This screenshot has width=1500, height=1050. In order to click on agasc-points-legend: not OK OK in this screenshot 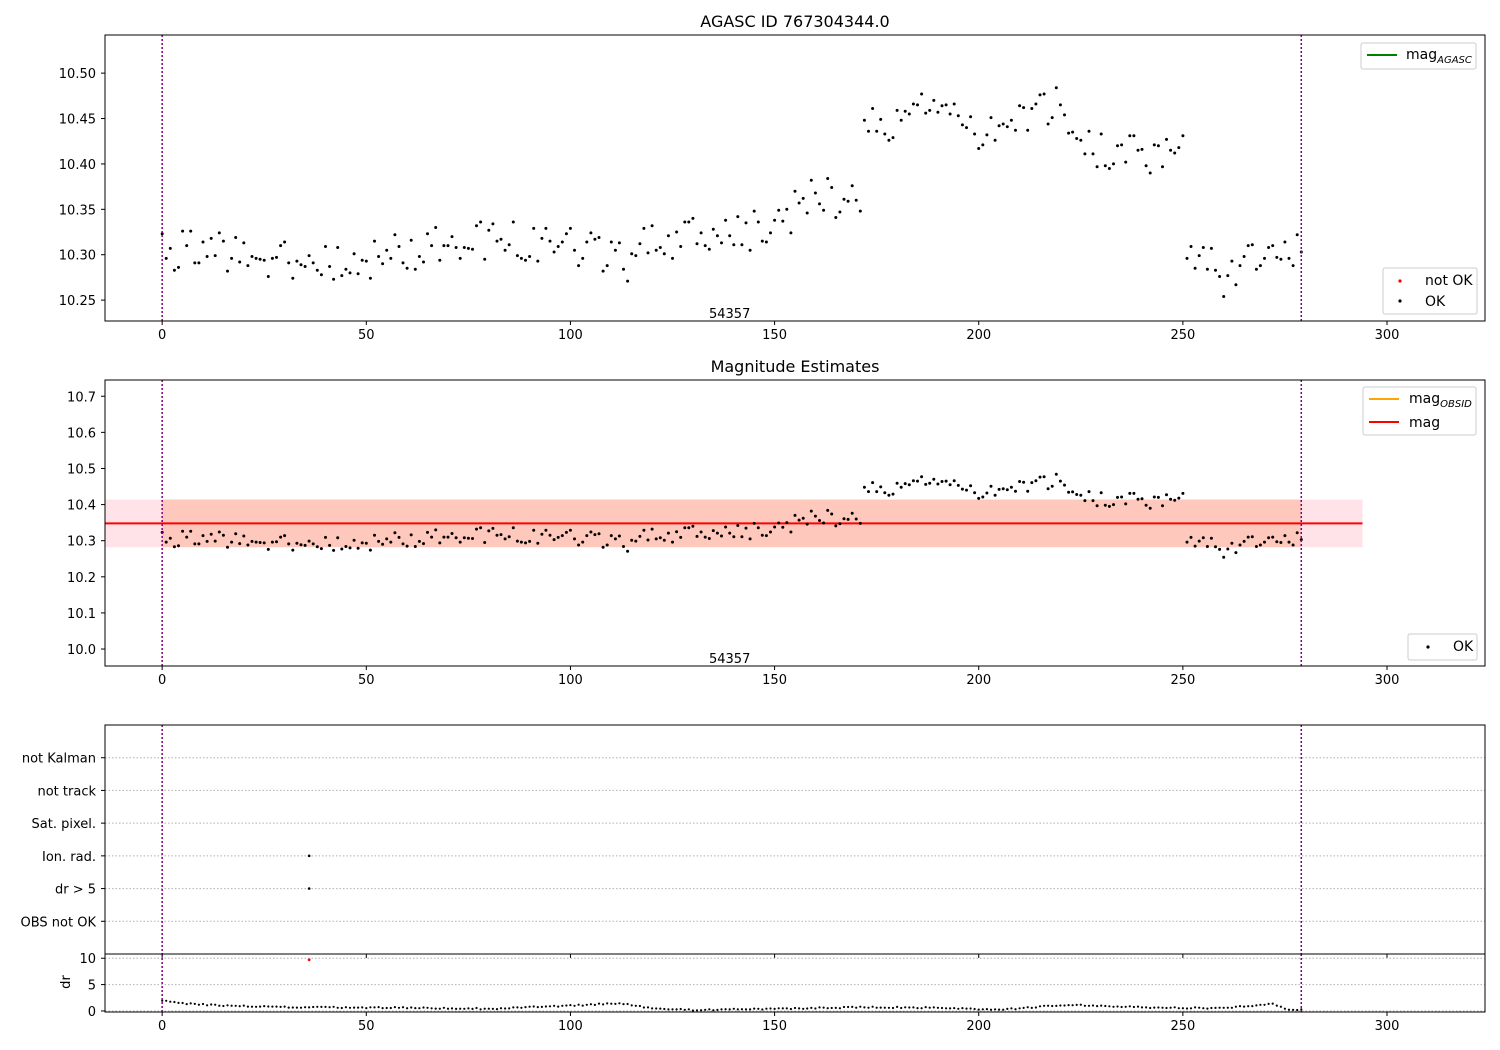, I will do `click(1430, 291)`.